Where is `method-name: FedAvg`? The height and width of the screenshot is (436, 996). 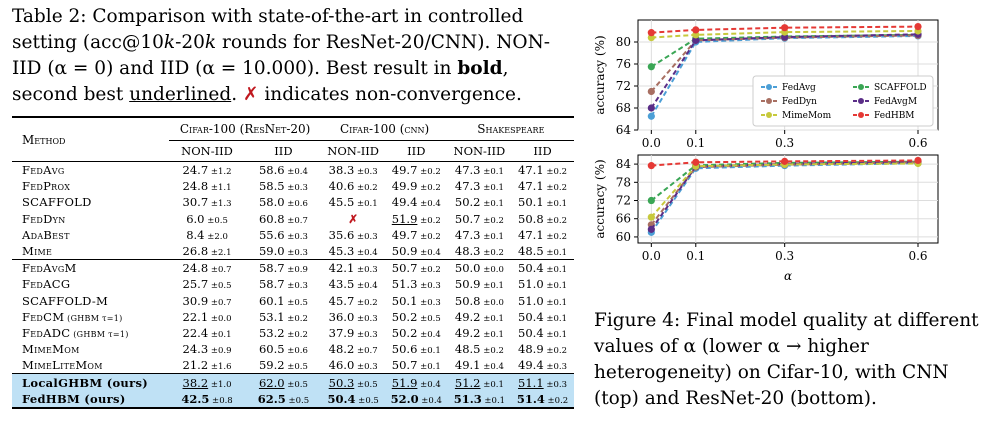 method-name: FedAvg is located at coordinates (43, 170).